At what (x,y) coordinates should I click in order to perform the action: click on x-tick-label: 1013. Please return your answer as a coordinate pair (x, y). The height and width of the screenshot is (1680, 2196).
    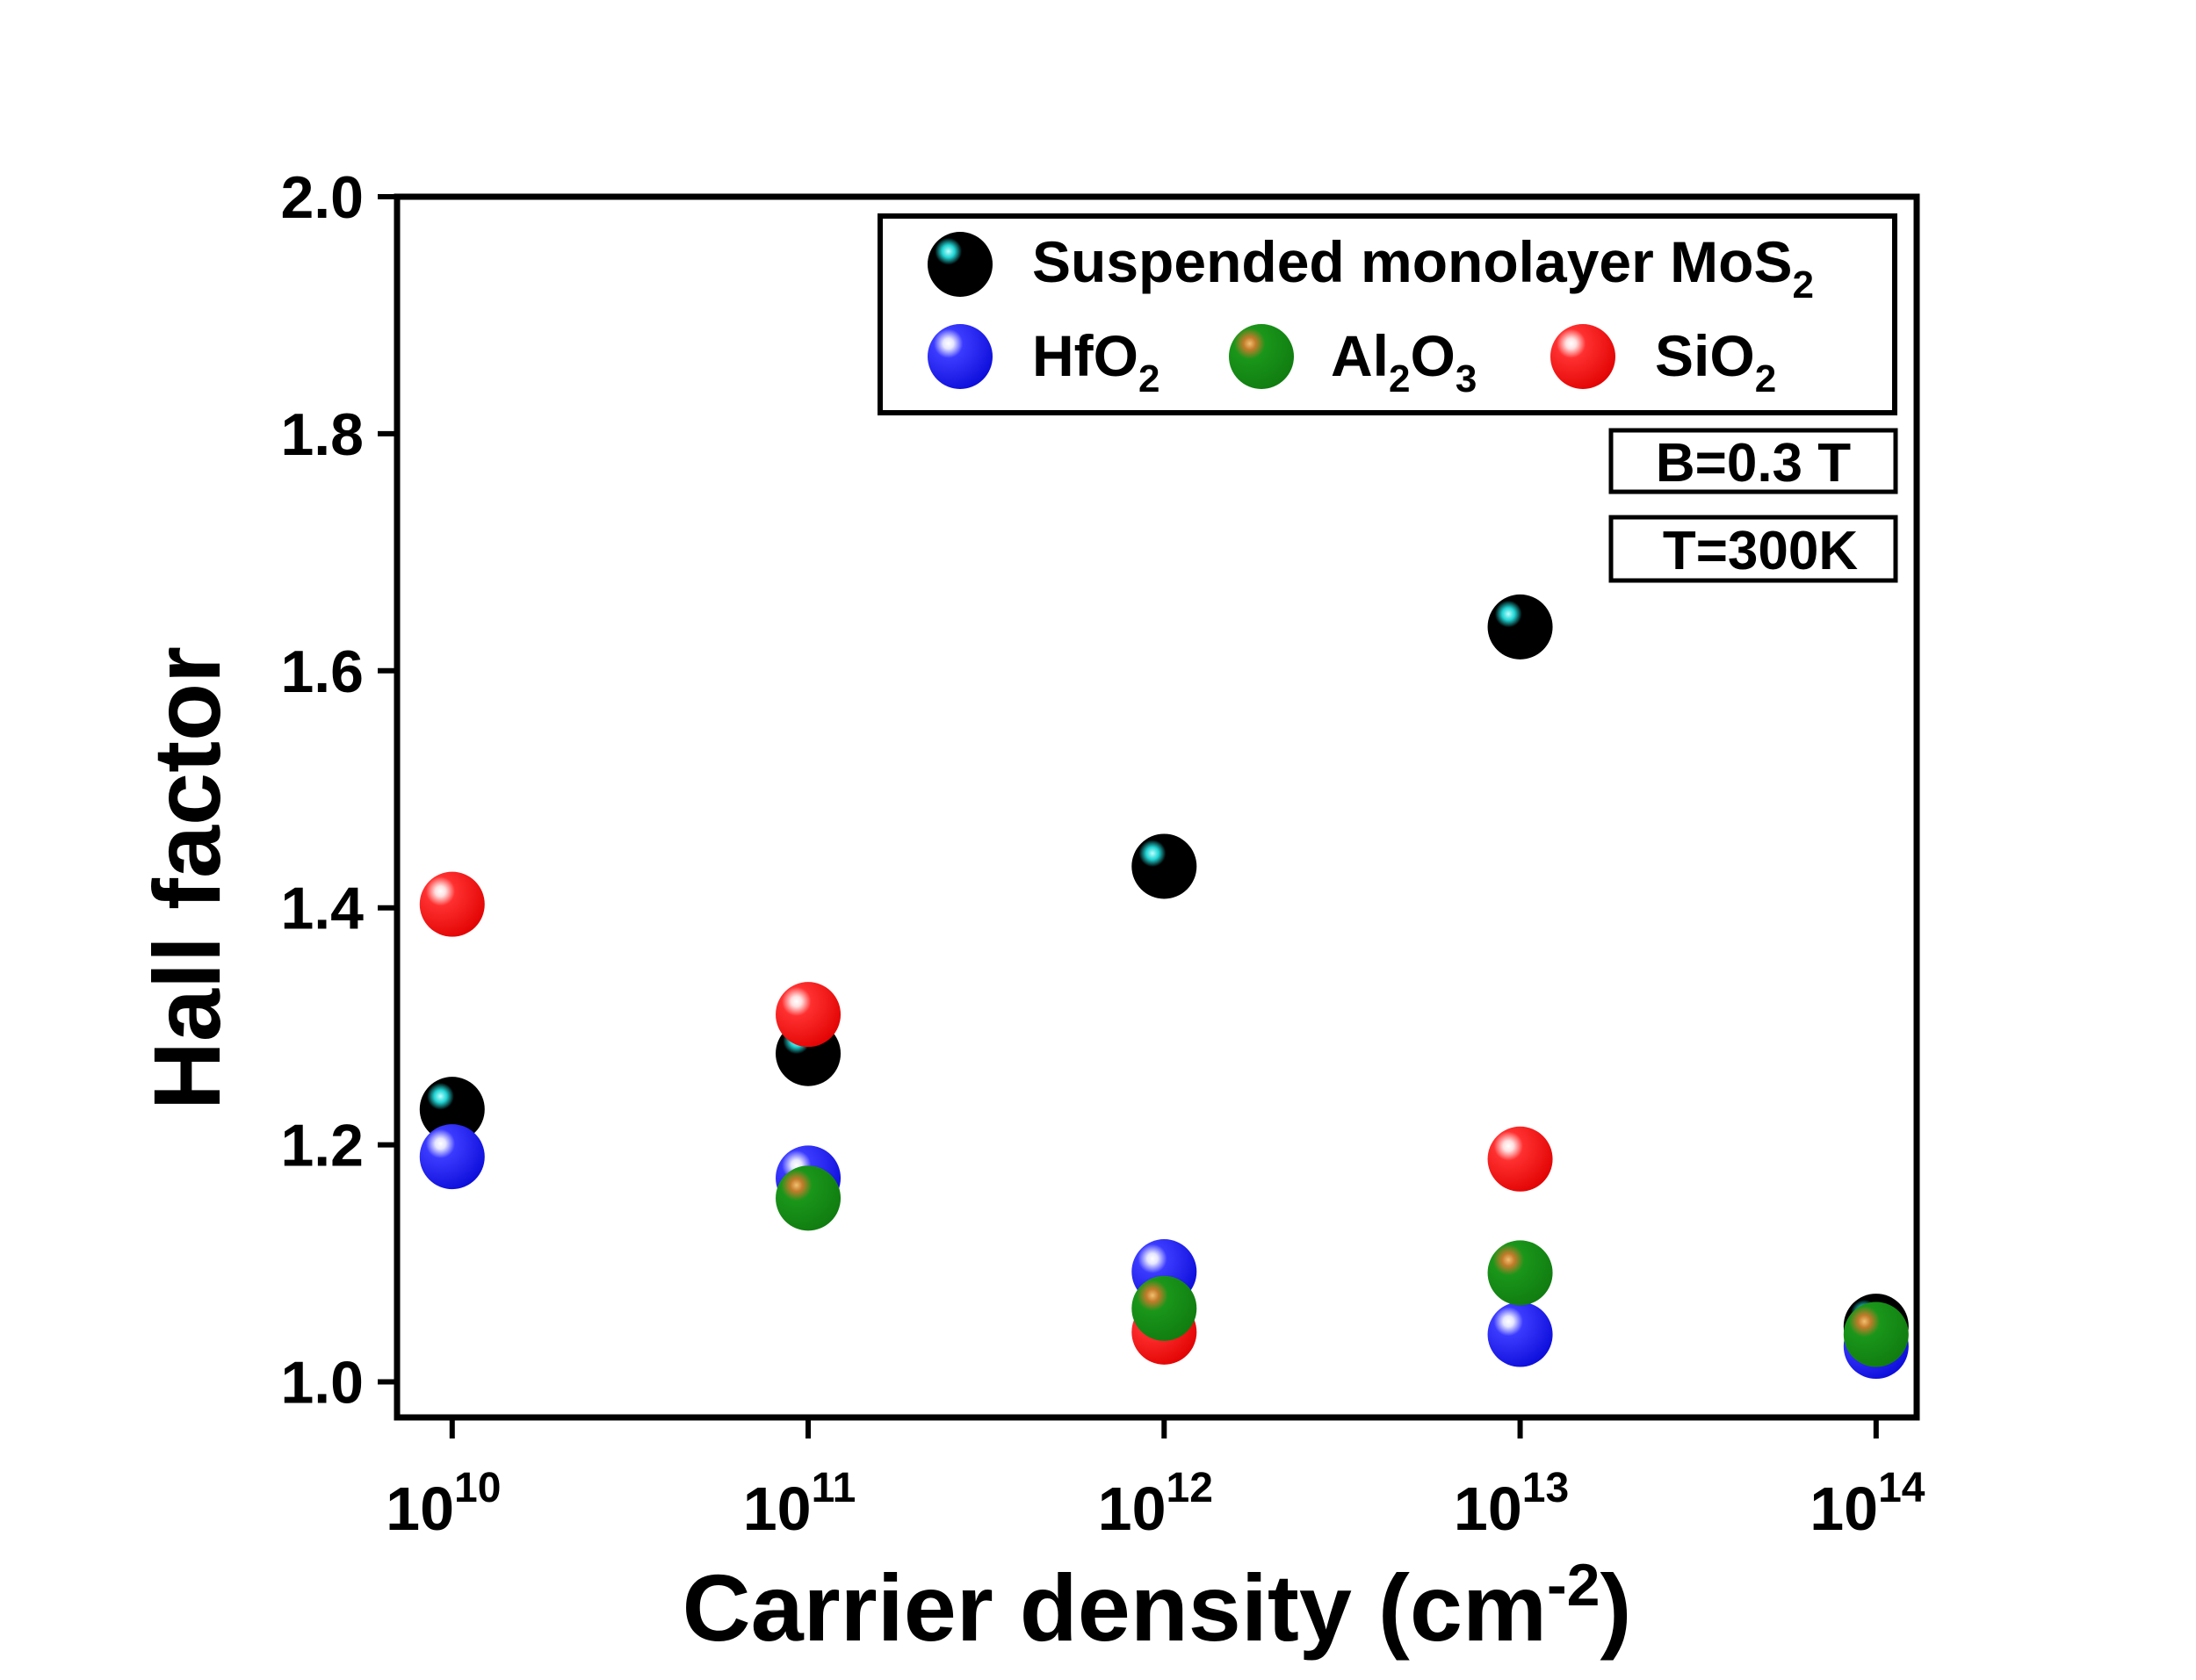
    Looking at the image, I should click on (1511, 1504).